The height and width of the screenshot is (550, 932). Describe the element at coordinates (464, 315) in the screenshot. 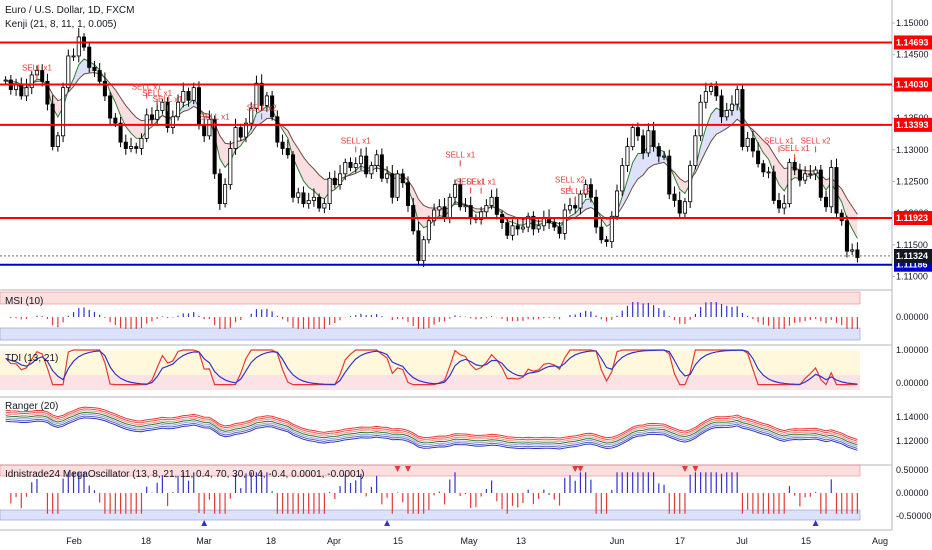

I see `msi-pane: 0.00000` at that location.